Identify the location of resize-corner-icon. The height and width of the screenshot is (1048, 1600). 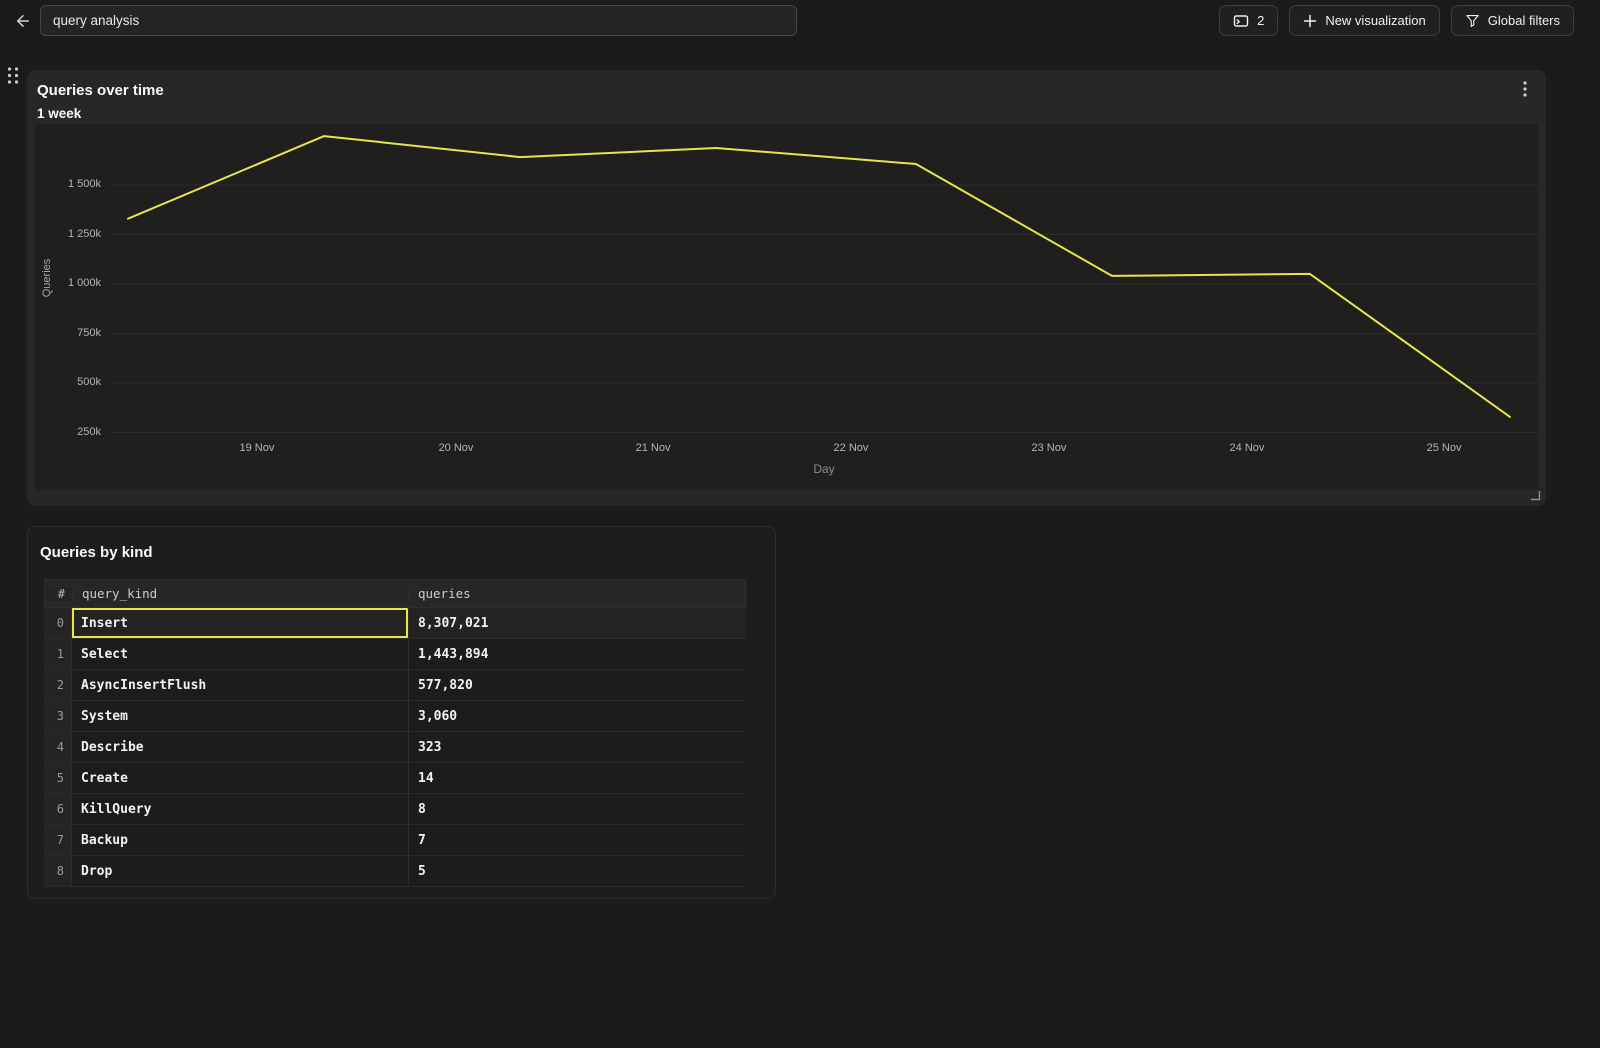
(1536, 496).